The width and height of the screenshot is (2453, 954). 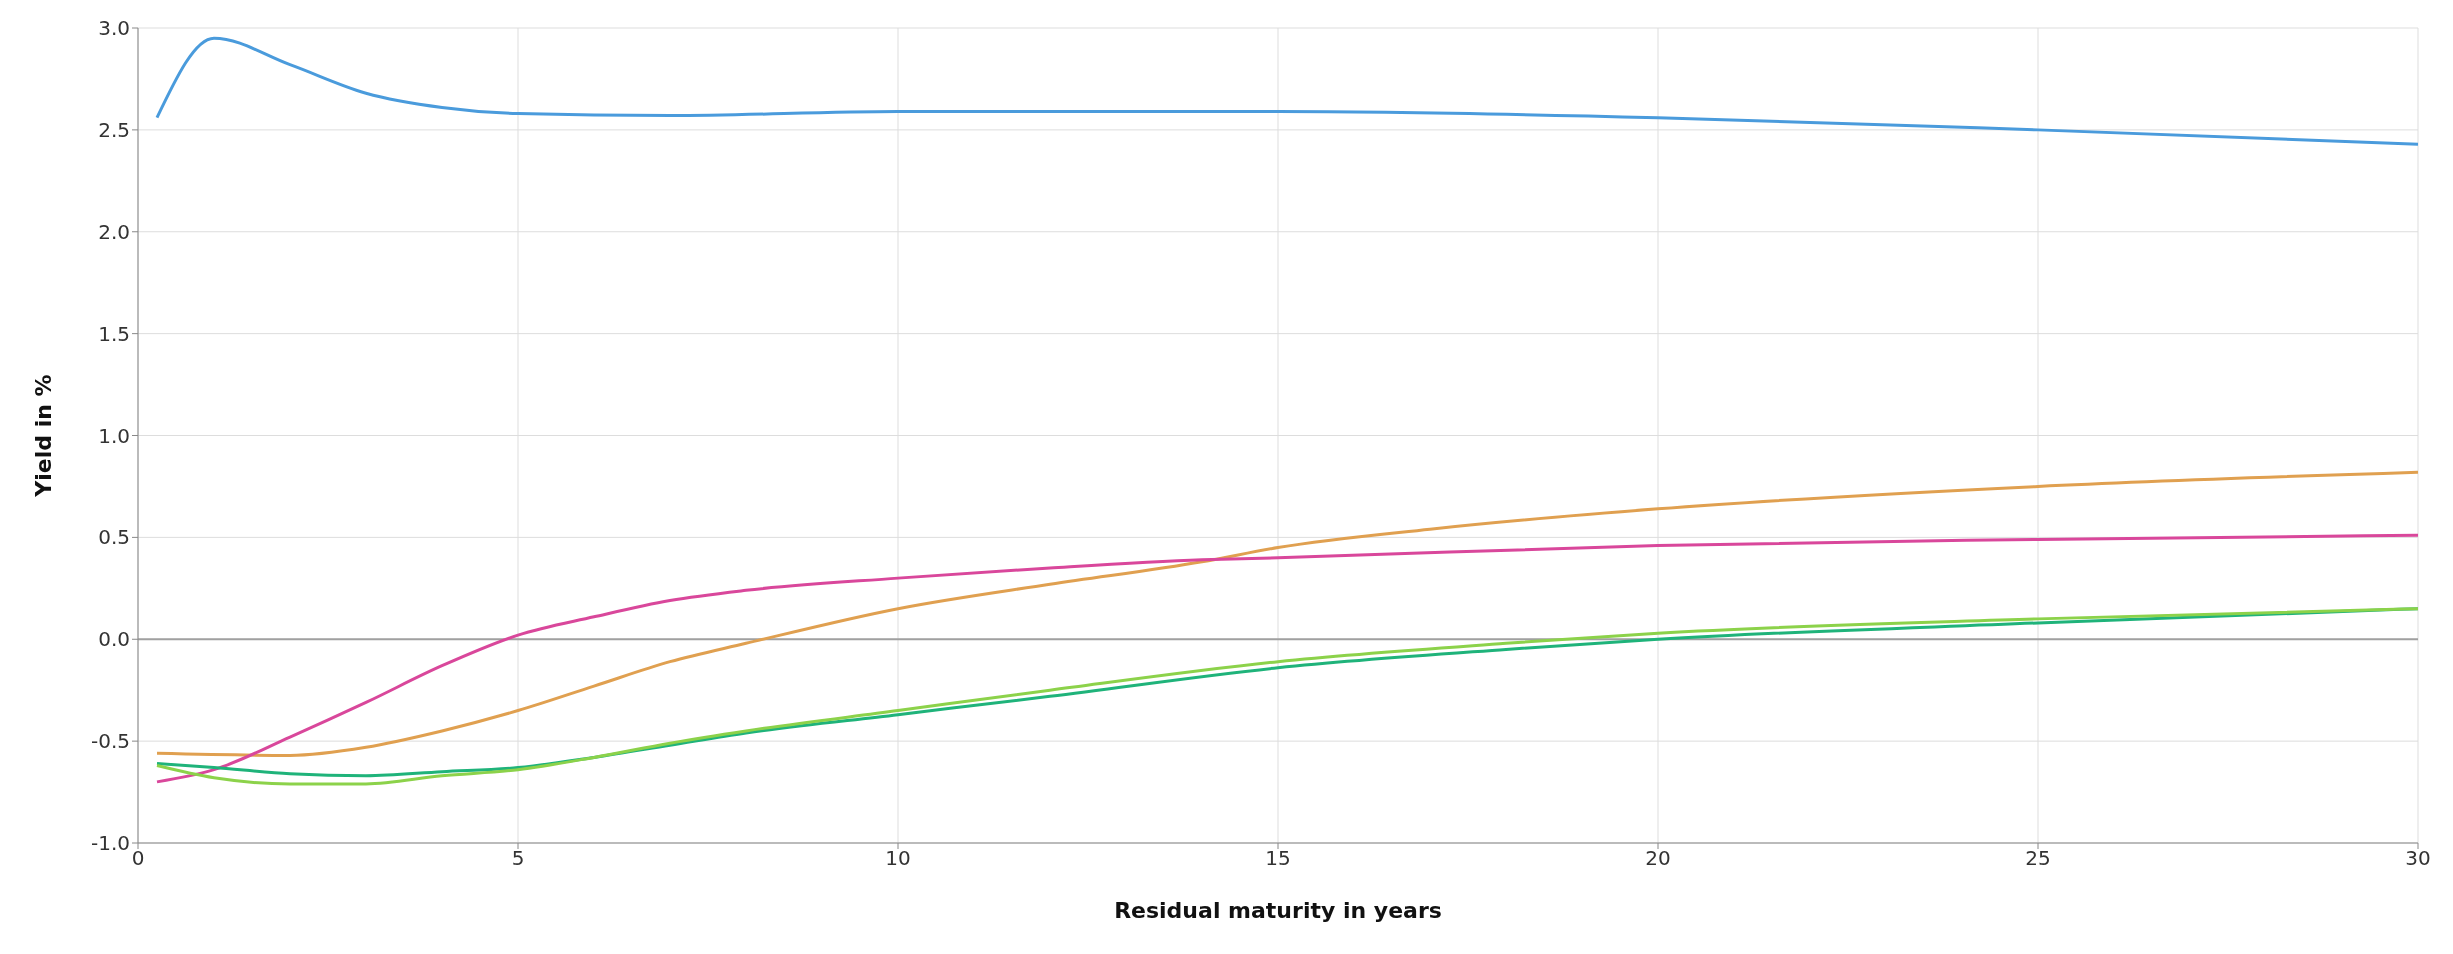 I want to click on y-tick-label: 1.0, so click(x=114, y=435).